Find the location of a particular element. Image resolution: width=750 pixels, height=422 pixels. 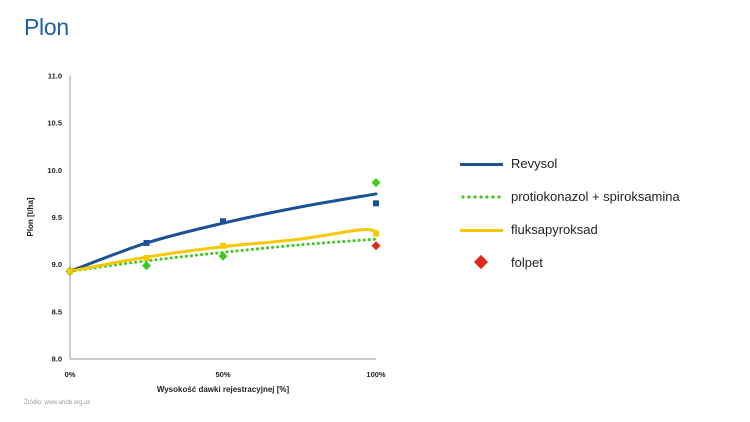

legend-label-folpet: folpet is located at coordinates (527, 262).